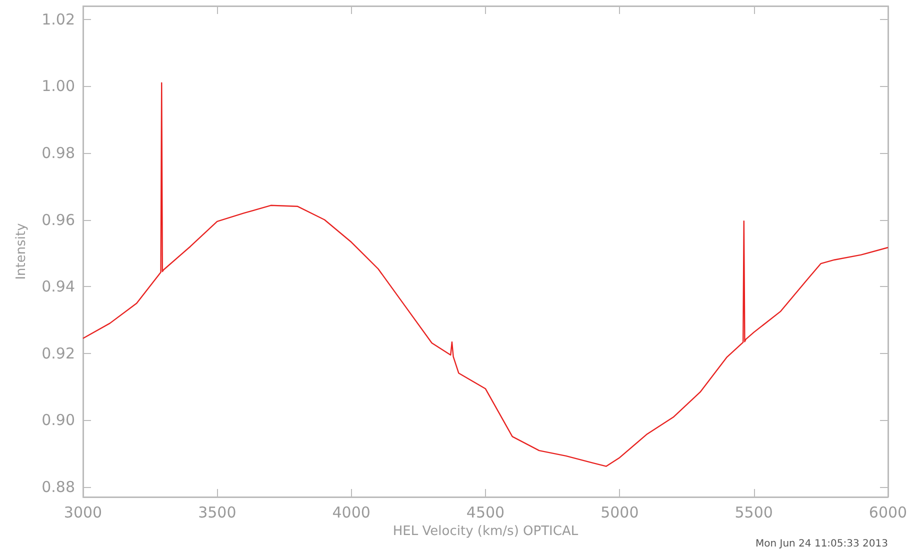 The height and width of the screenshot is (553, 920). What do you see at coordinates (21, 251) in the screenshot?
I see `y-axis-title: Intensity` at bounding box center [21, 251].